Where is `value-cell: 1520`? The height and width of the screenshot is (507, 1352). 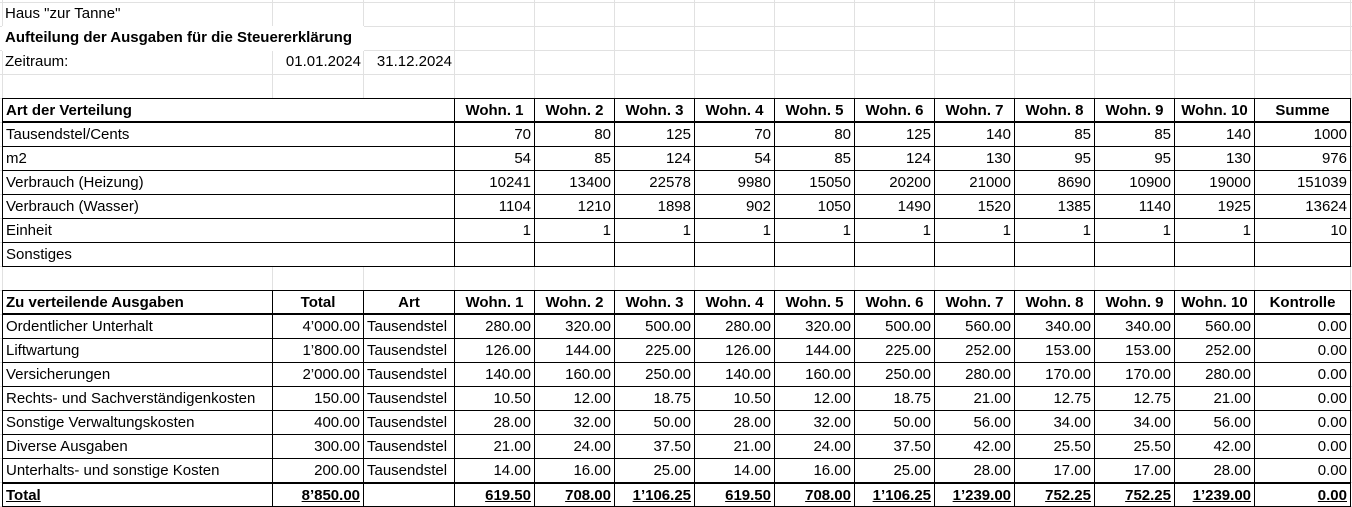
value-cell: 1520 is located at coordinates (974, 206).